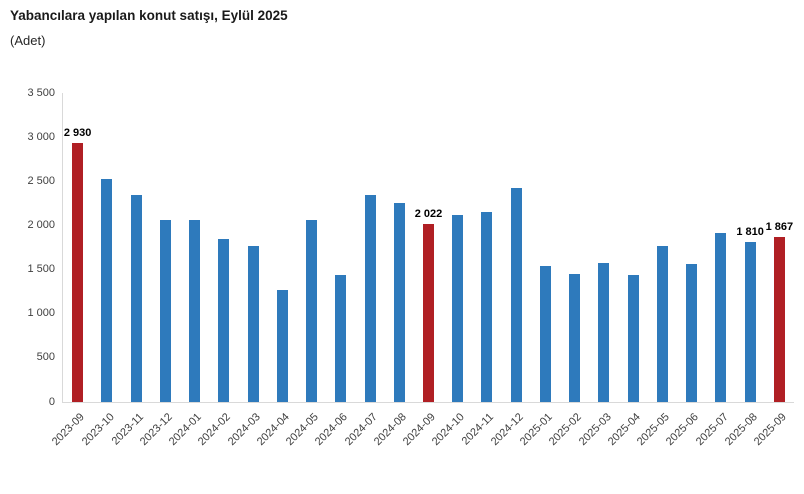 This screenshot has width=804, height=494. What do you see at coordinates (750, 232) in the screenshot?
I see `data-label-2025-08: 1 810` at bounding box center [750, 232].